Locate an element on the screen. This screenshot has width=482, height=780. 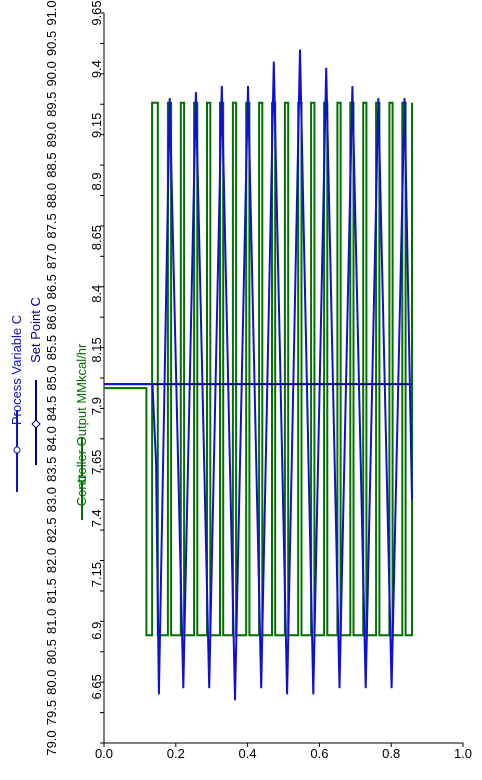
left-tick-label: 81.0 is located at coordinates (51, 621).